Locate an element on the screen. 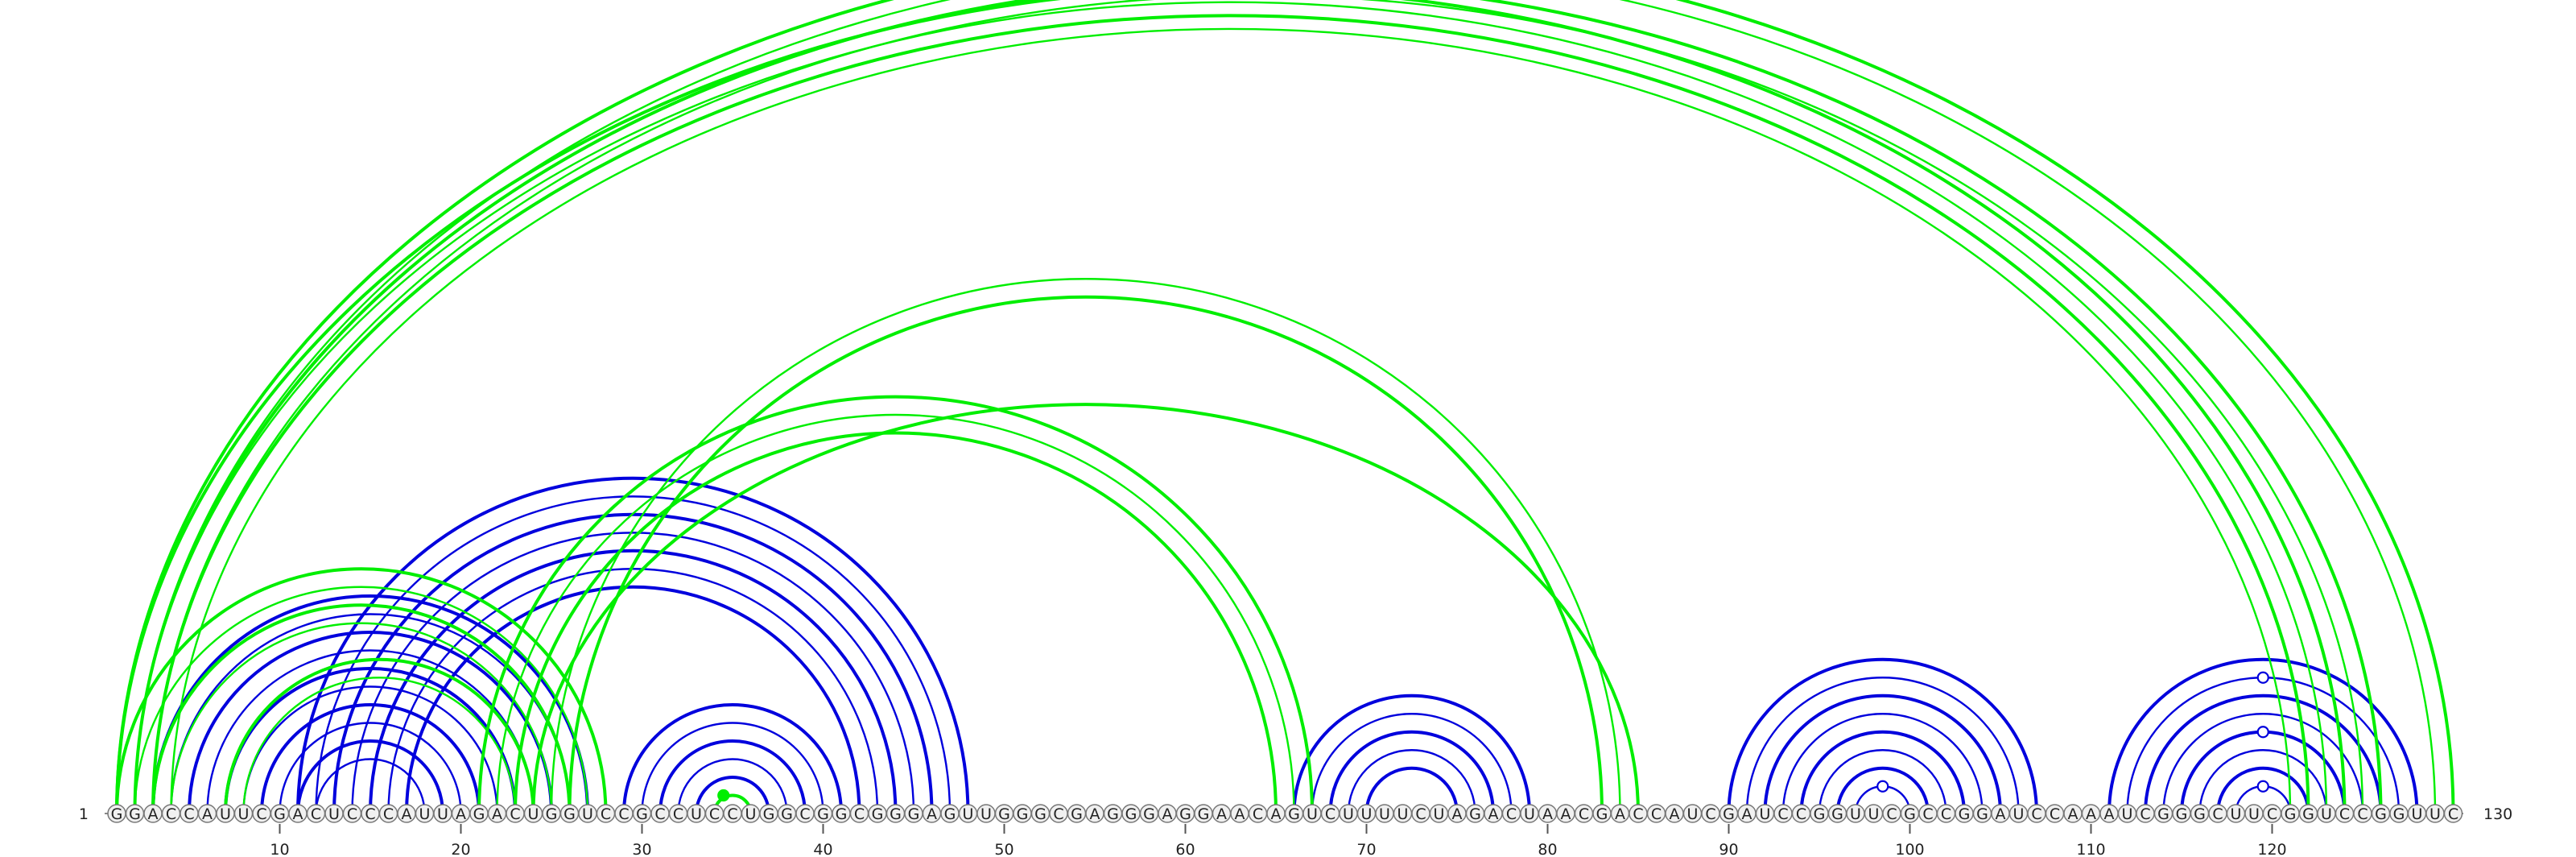 The width and height of the screenshot is (2576, 857). nucleotide-117: C is located at coordinates (2217, 813).